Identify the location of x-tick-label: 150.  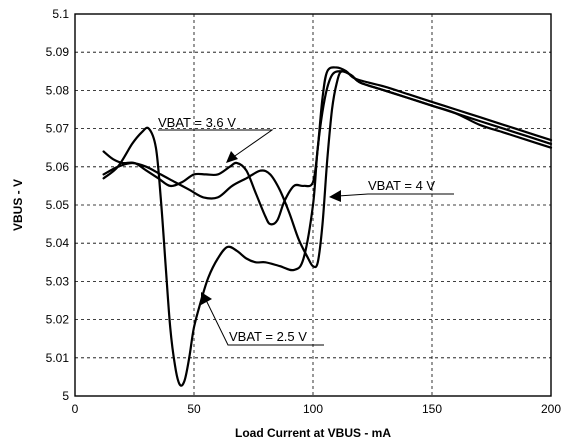
(432, 409).